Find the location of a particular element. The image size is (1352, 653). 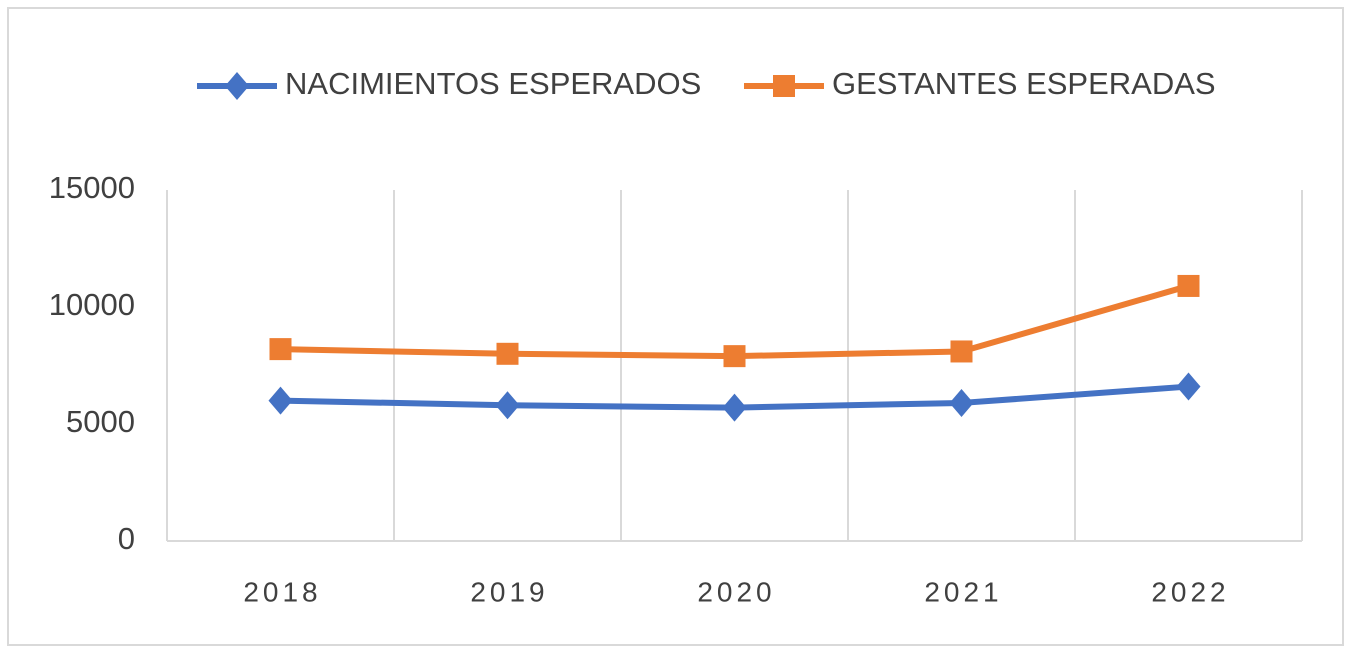

y-tick-label: 5000 is located at coordinates (100, 421).